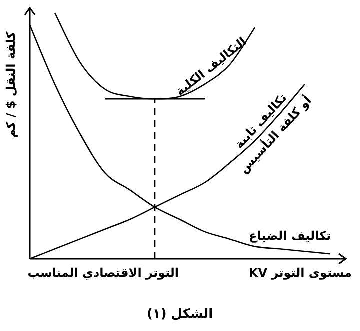 This screenshot has height=331, width=360. Describe the element at coordinates (290, 236) in the screenshot. I see `series-label: تكاليف الضياع` at that location.